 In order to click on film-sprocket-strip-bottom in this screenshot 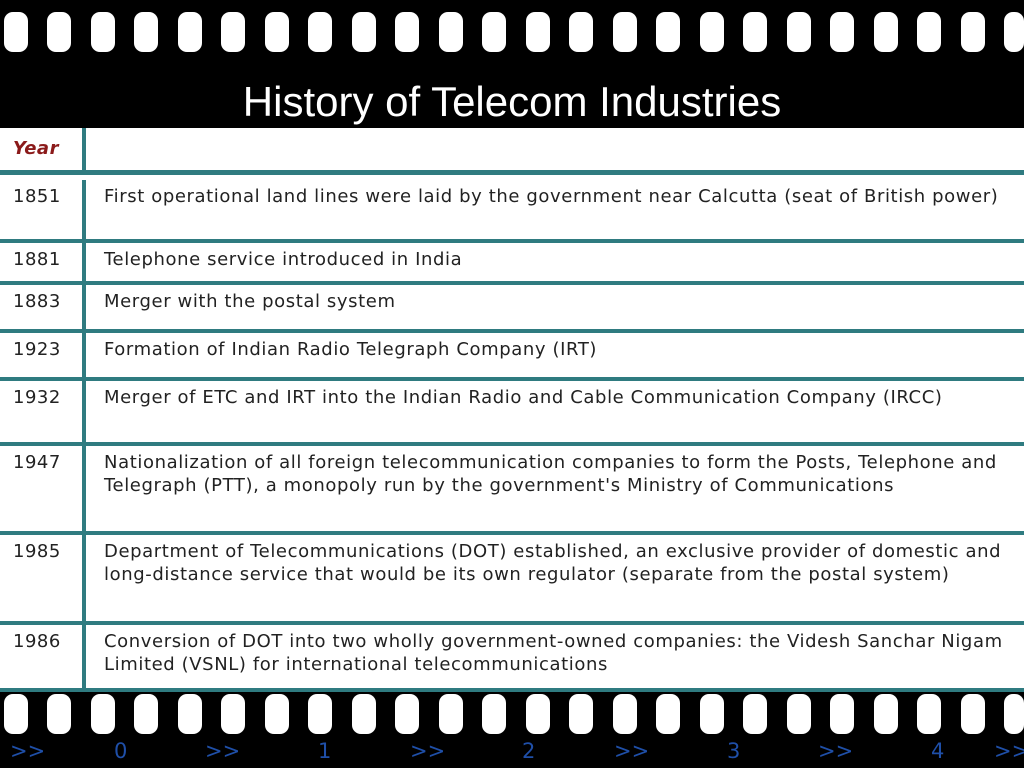, I will do `click(512, 714)`.